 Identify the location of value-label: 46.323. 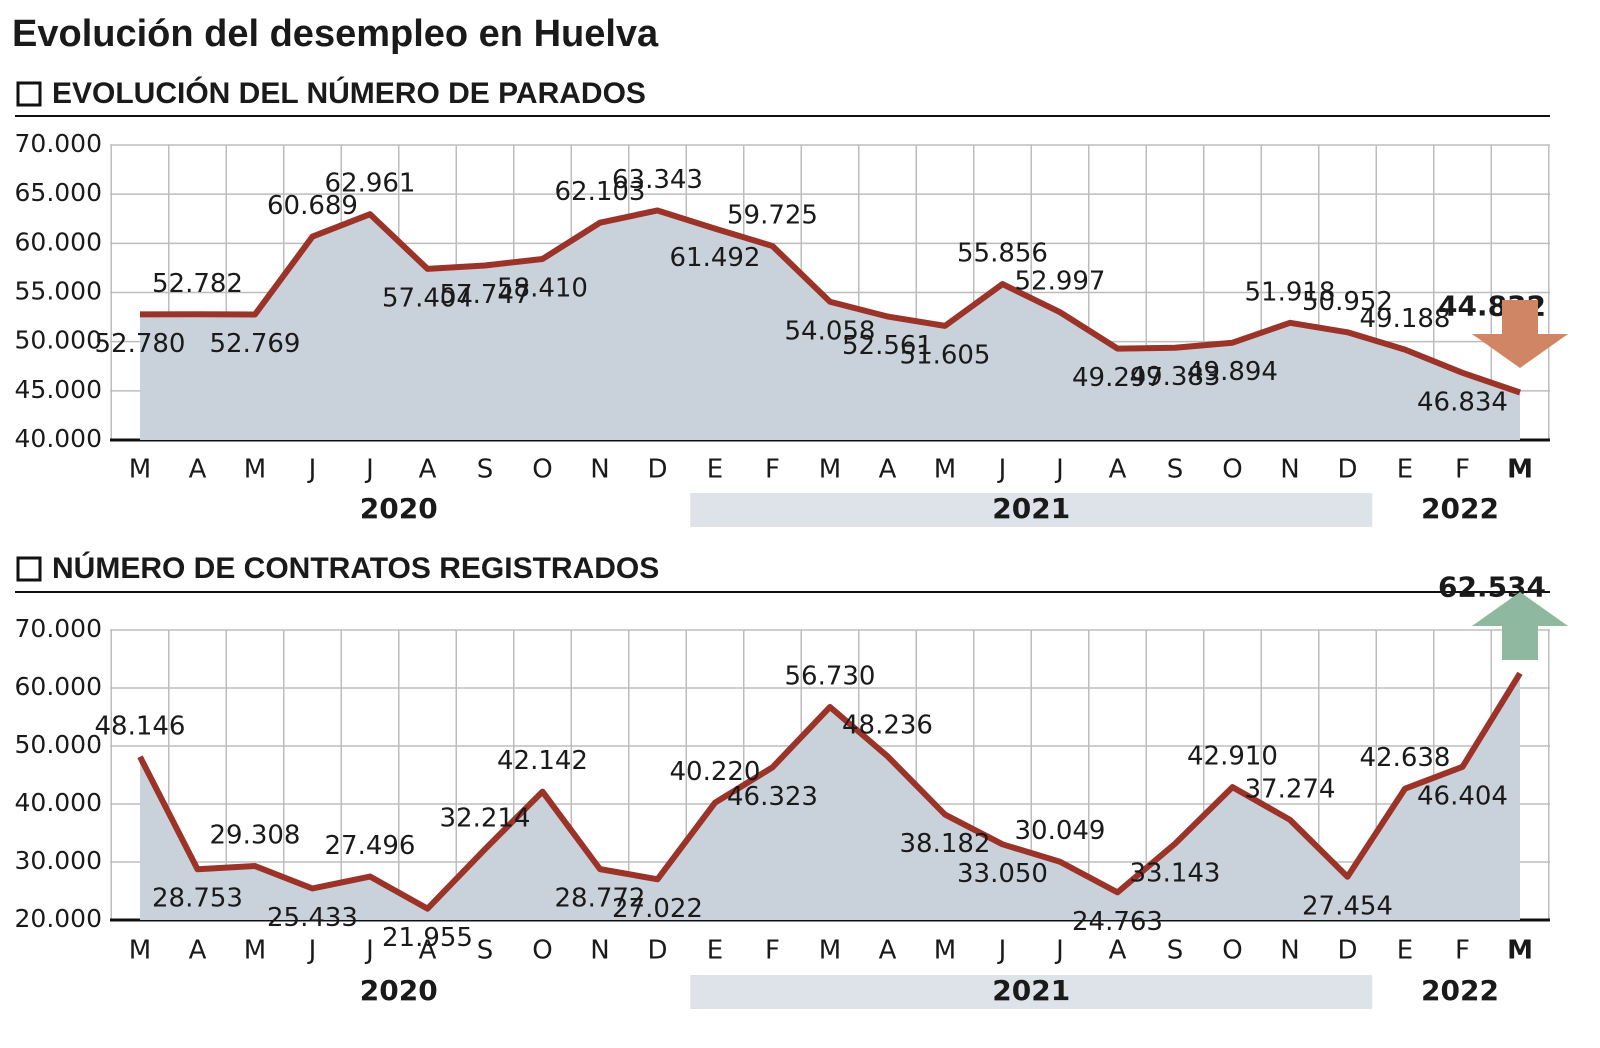
(772, 797).